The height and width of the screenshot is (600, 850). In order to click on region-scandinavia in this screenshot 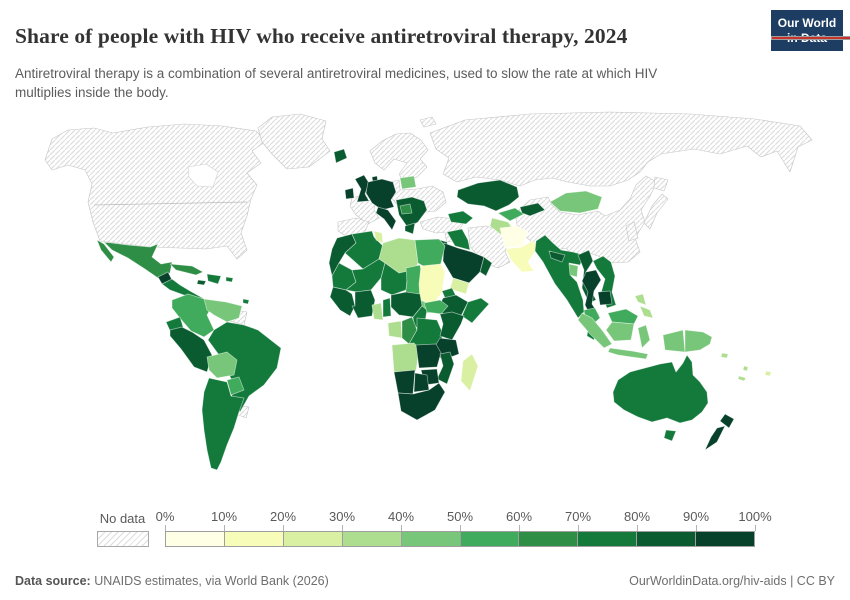, I will do `click(399, 158)`.